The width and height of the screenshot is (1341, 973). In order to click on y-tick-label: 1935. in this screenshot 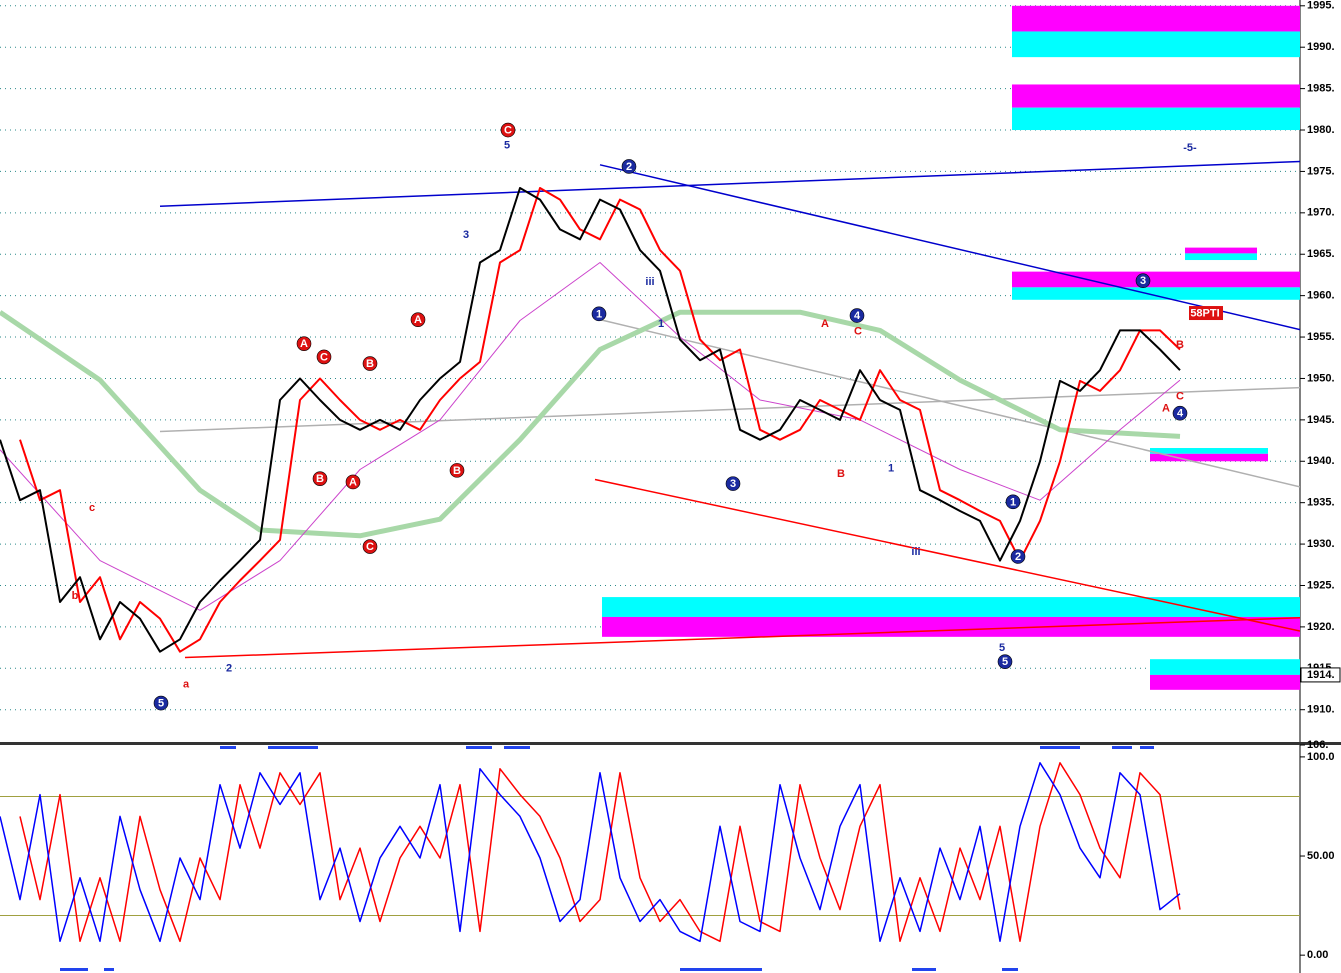, I will do `click(1321, 503)`.